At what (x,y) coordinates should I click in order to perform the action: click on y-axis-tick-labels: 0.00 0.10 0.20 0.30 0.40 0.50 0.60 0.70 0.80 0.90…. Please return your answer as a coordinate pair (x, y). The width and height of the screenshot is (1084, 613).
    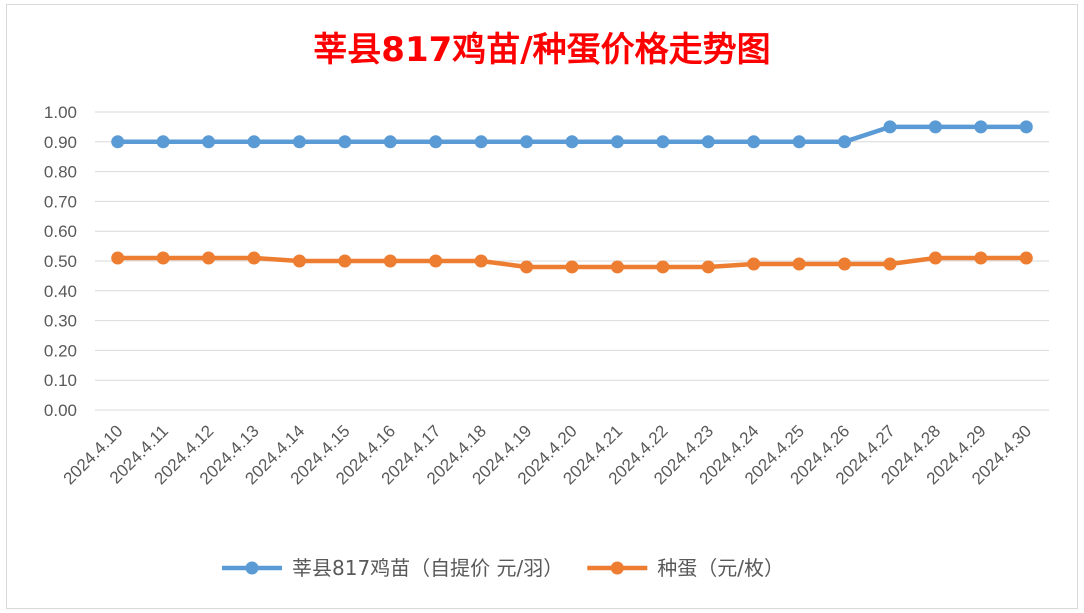
    Looking at the image, I should click on (60, 261).